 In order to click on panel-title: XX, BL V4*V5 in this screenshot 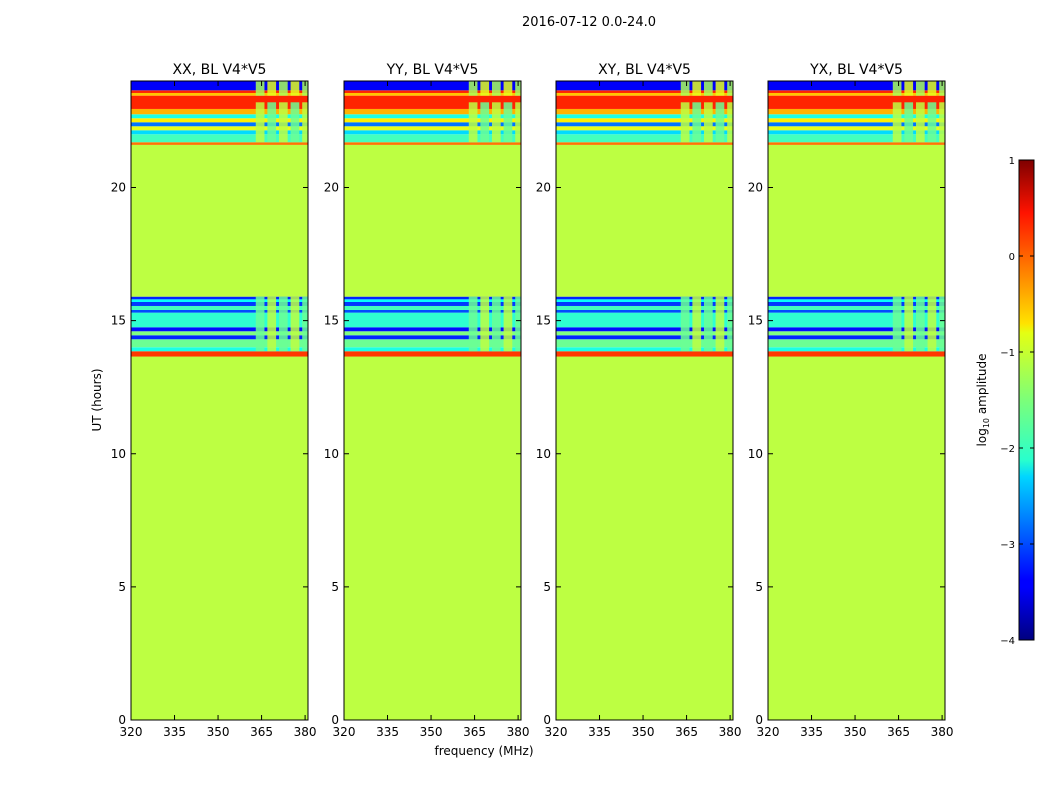, I will do `click(220, 70)`.